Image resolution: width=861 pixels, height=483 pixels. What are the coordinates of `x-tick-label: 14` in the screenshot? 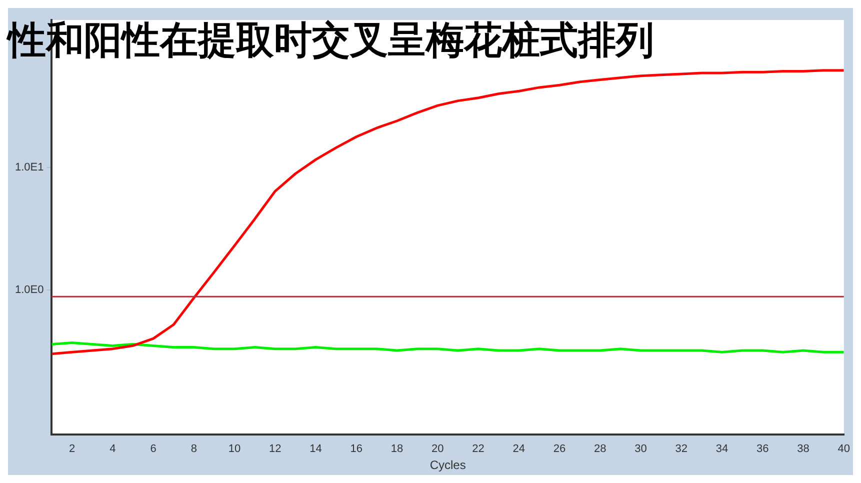 It's located at (316, 449).